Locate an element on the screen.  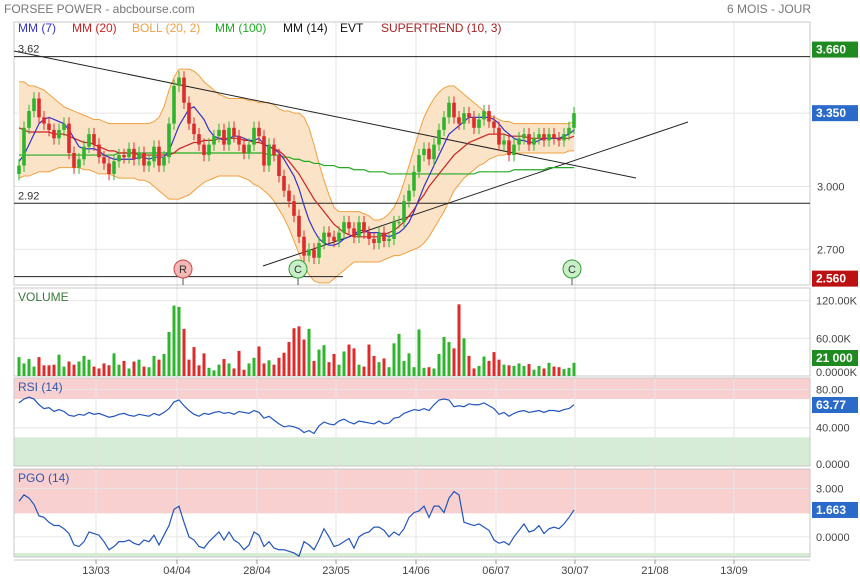
legend-item: EVT is located at coordinates (352, 28).